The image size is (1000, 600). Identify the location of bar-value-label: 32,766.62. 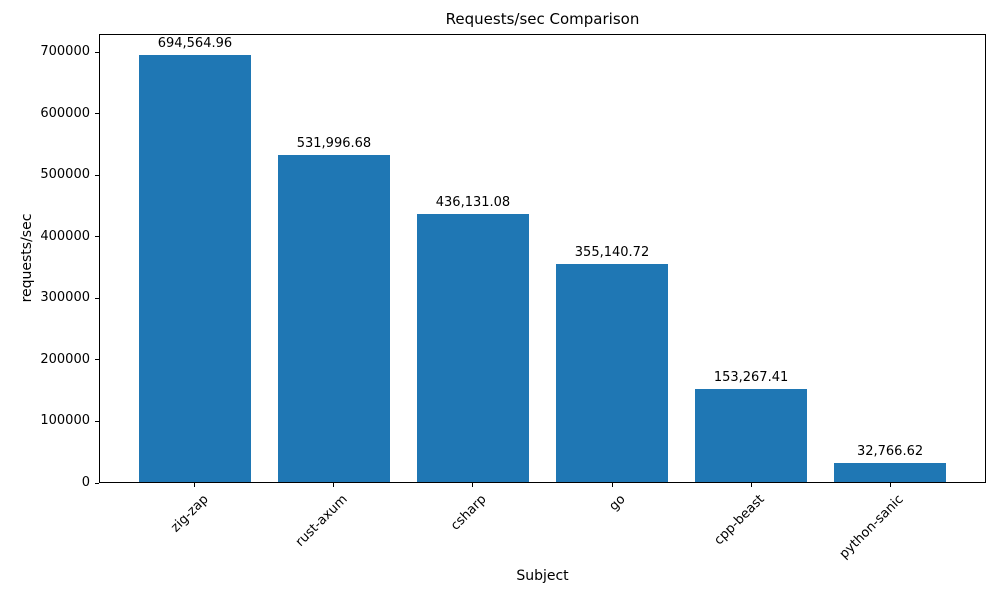
(890, 451).